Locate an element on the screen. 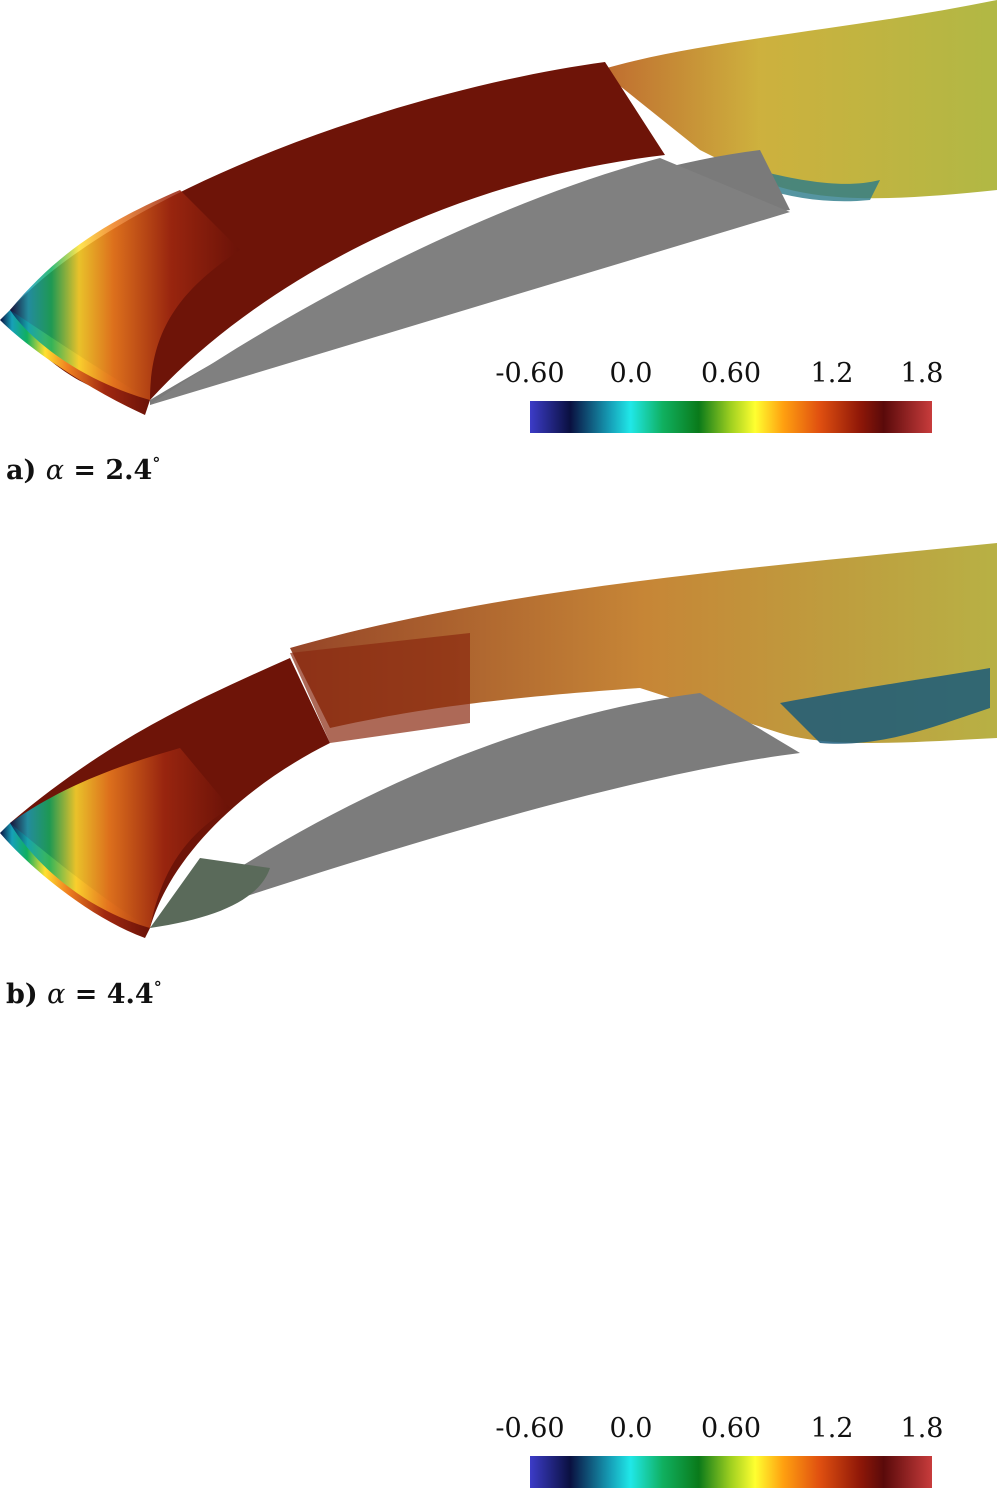  panel-letter: a) is located at coordinates (21, 470).